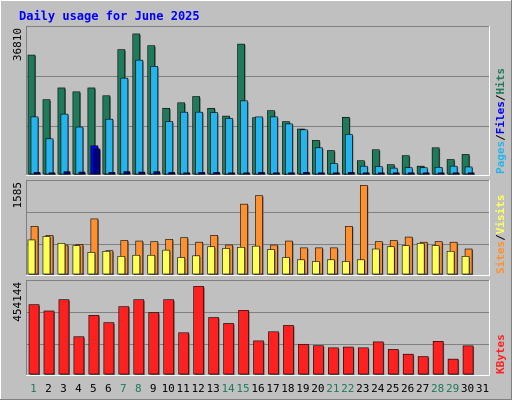 This screenshot has width=512, height=400. I want to click on day-label-2: 2, so click(48, 388).